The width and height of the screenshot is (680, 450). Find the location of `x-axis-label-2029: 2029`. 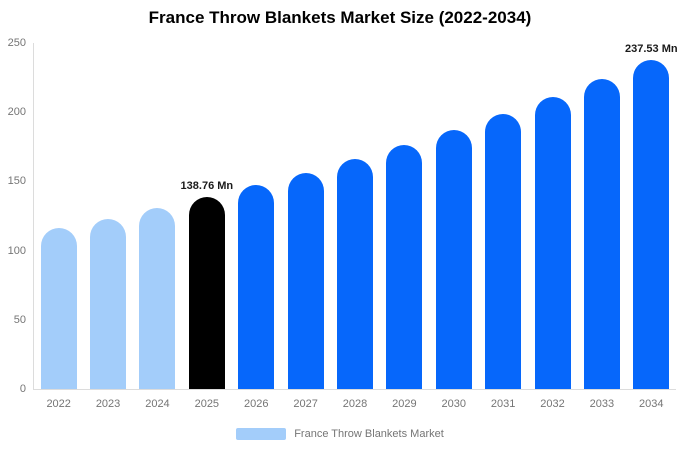

x-axis-label-2029: 2029 is located at coordinates (404, 404).